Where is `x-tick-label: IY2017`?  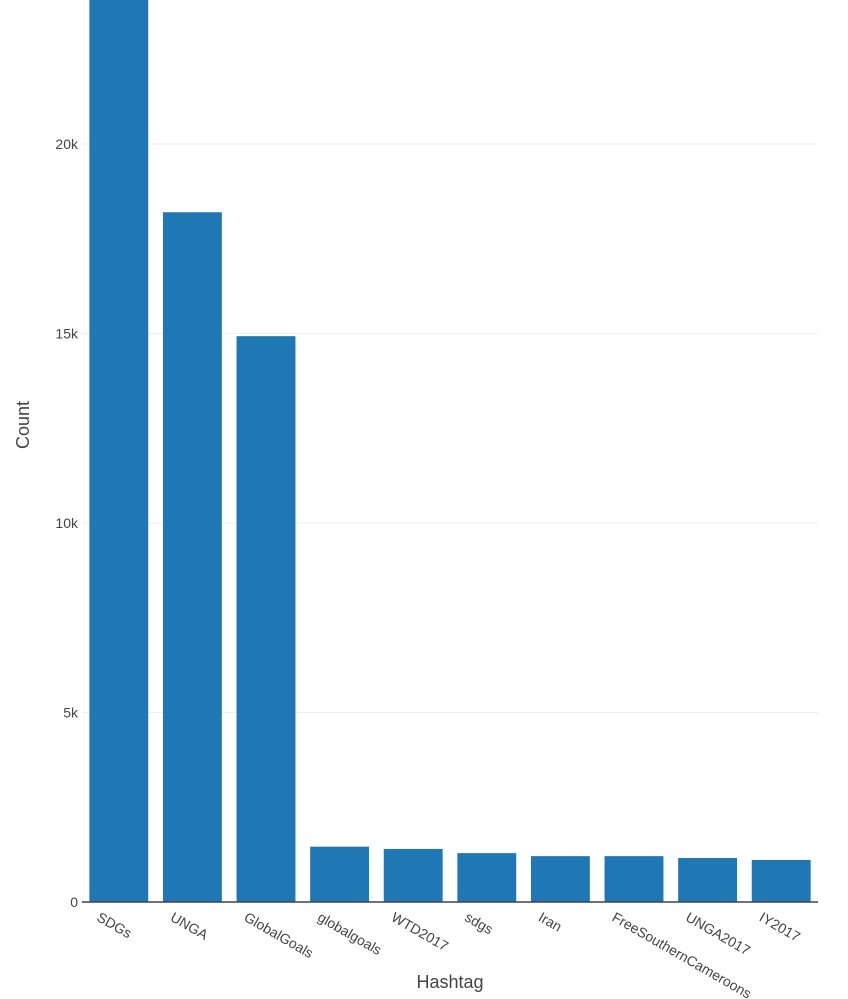 x-tick-label: IY2017 is located at coordinates (780, 927).